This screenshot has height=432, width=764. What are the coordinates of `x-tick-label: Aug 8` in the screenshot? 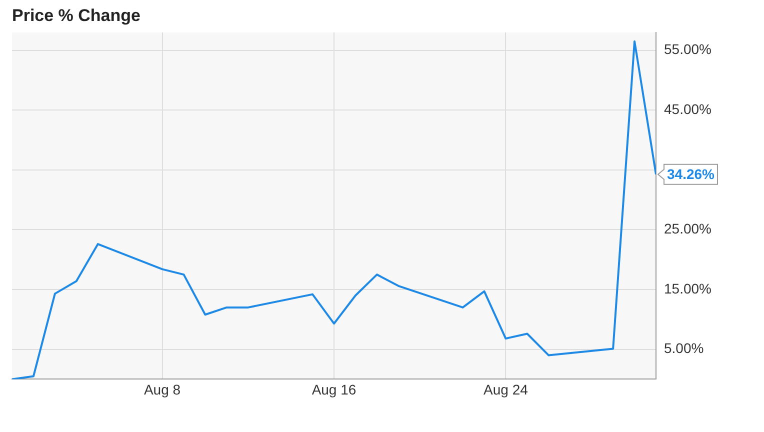 It's located at (162, 389).